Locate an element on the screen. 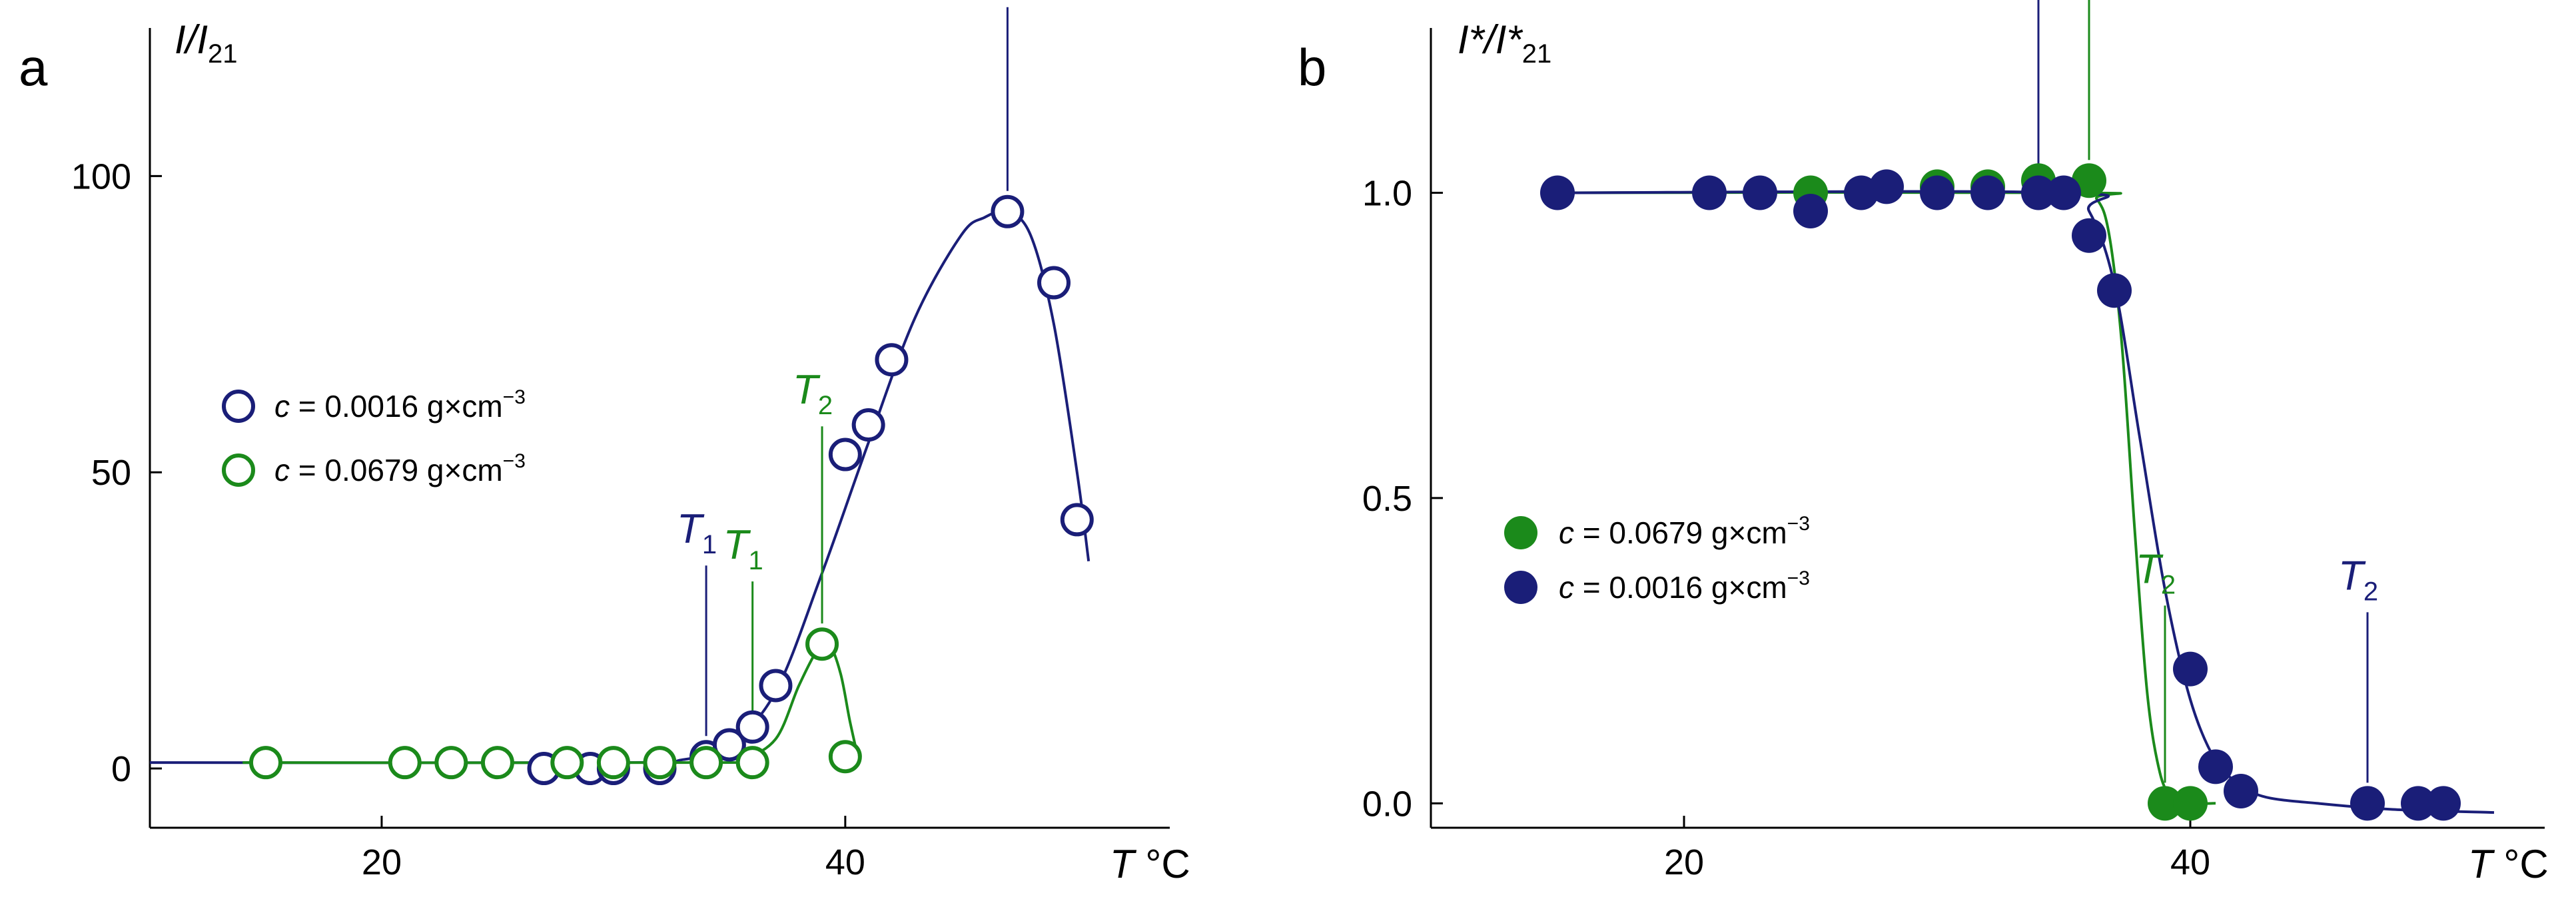 This screenshot has width=2576, height=901. y-tick-label: 0.0 is located at coordinates (1387, 804).